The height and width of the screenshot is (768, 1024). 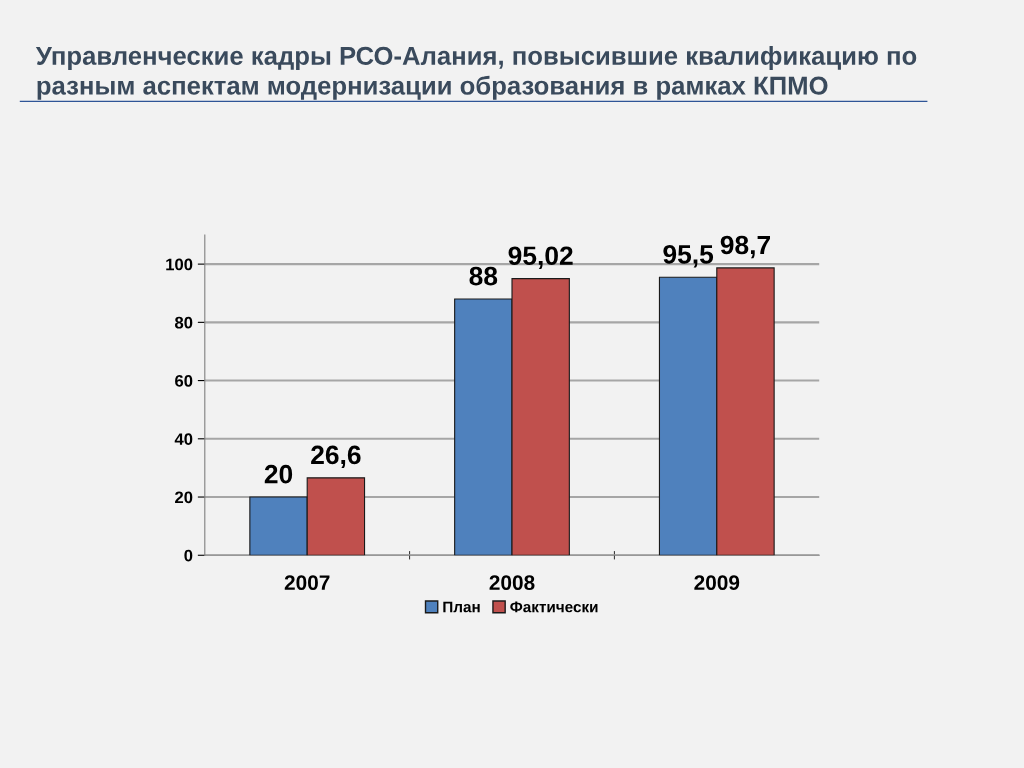 What do you see at coordinates (307, 583) in the screenshot?
I see `x-tick-label: 2007` at bounding box center [307, 583].